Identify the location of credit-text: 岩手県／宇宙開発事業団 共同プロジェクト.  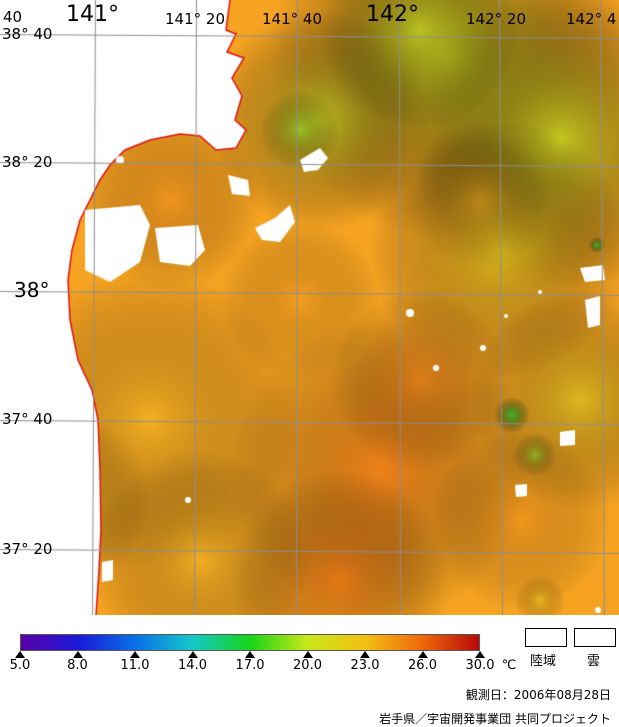
(495, 719).